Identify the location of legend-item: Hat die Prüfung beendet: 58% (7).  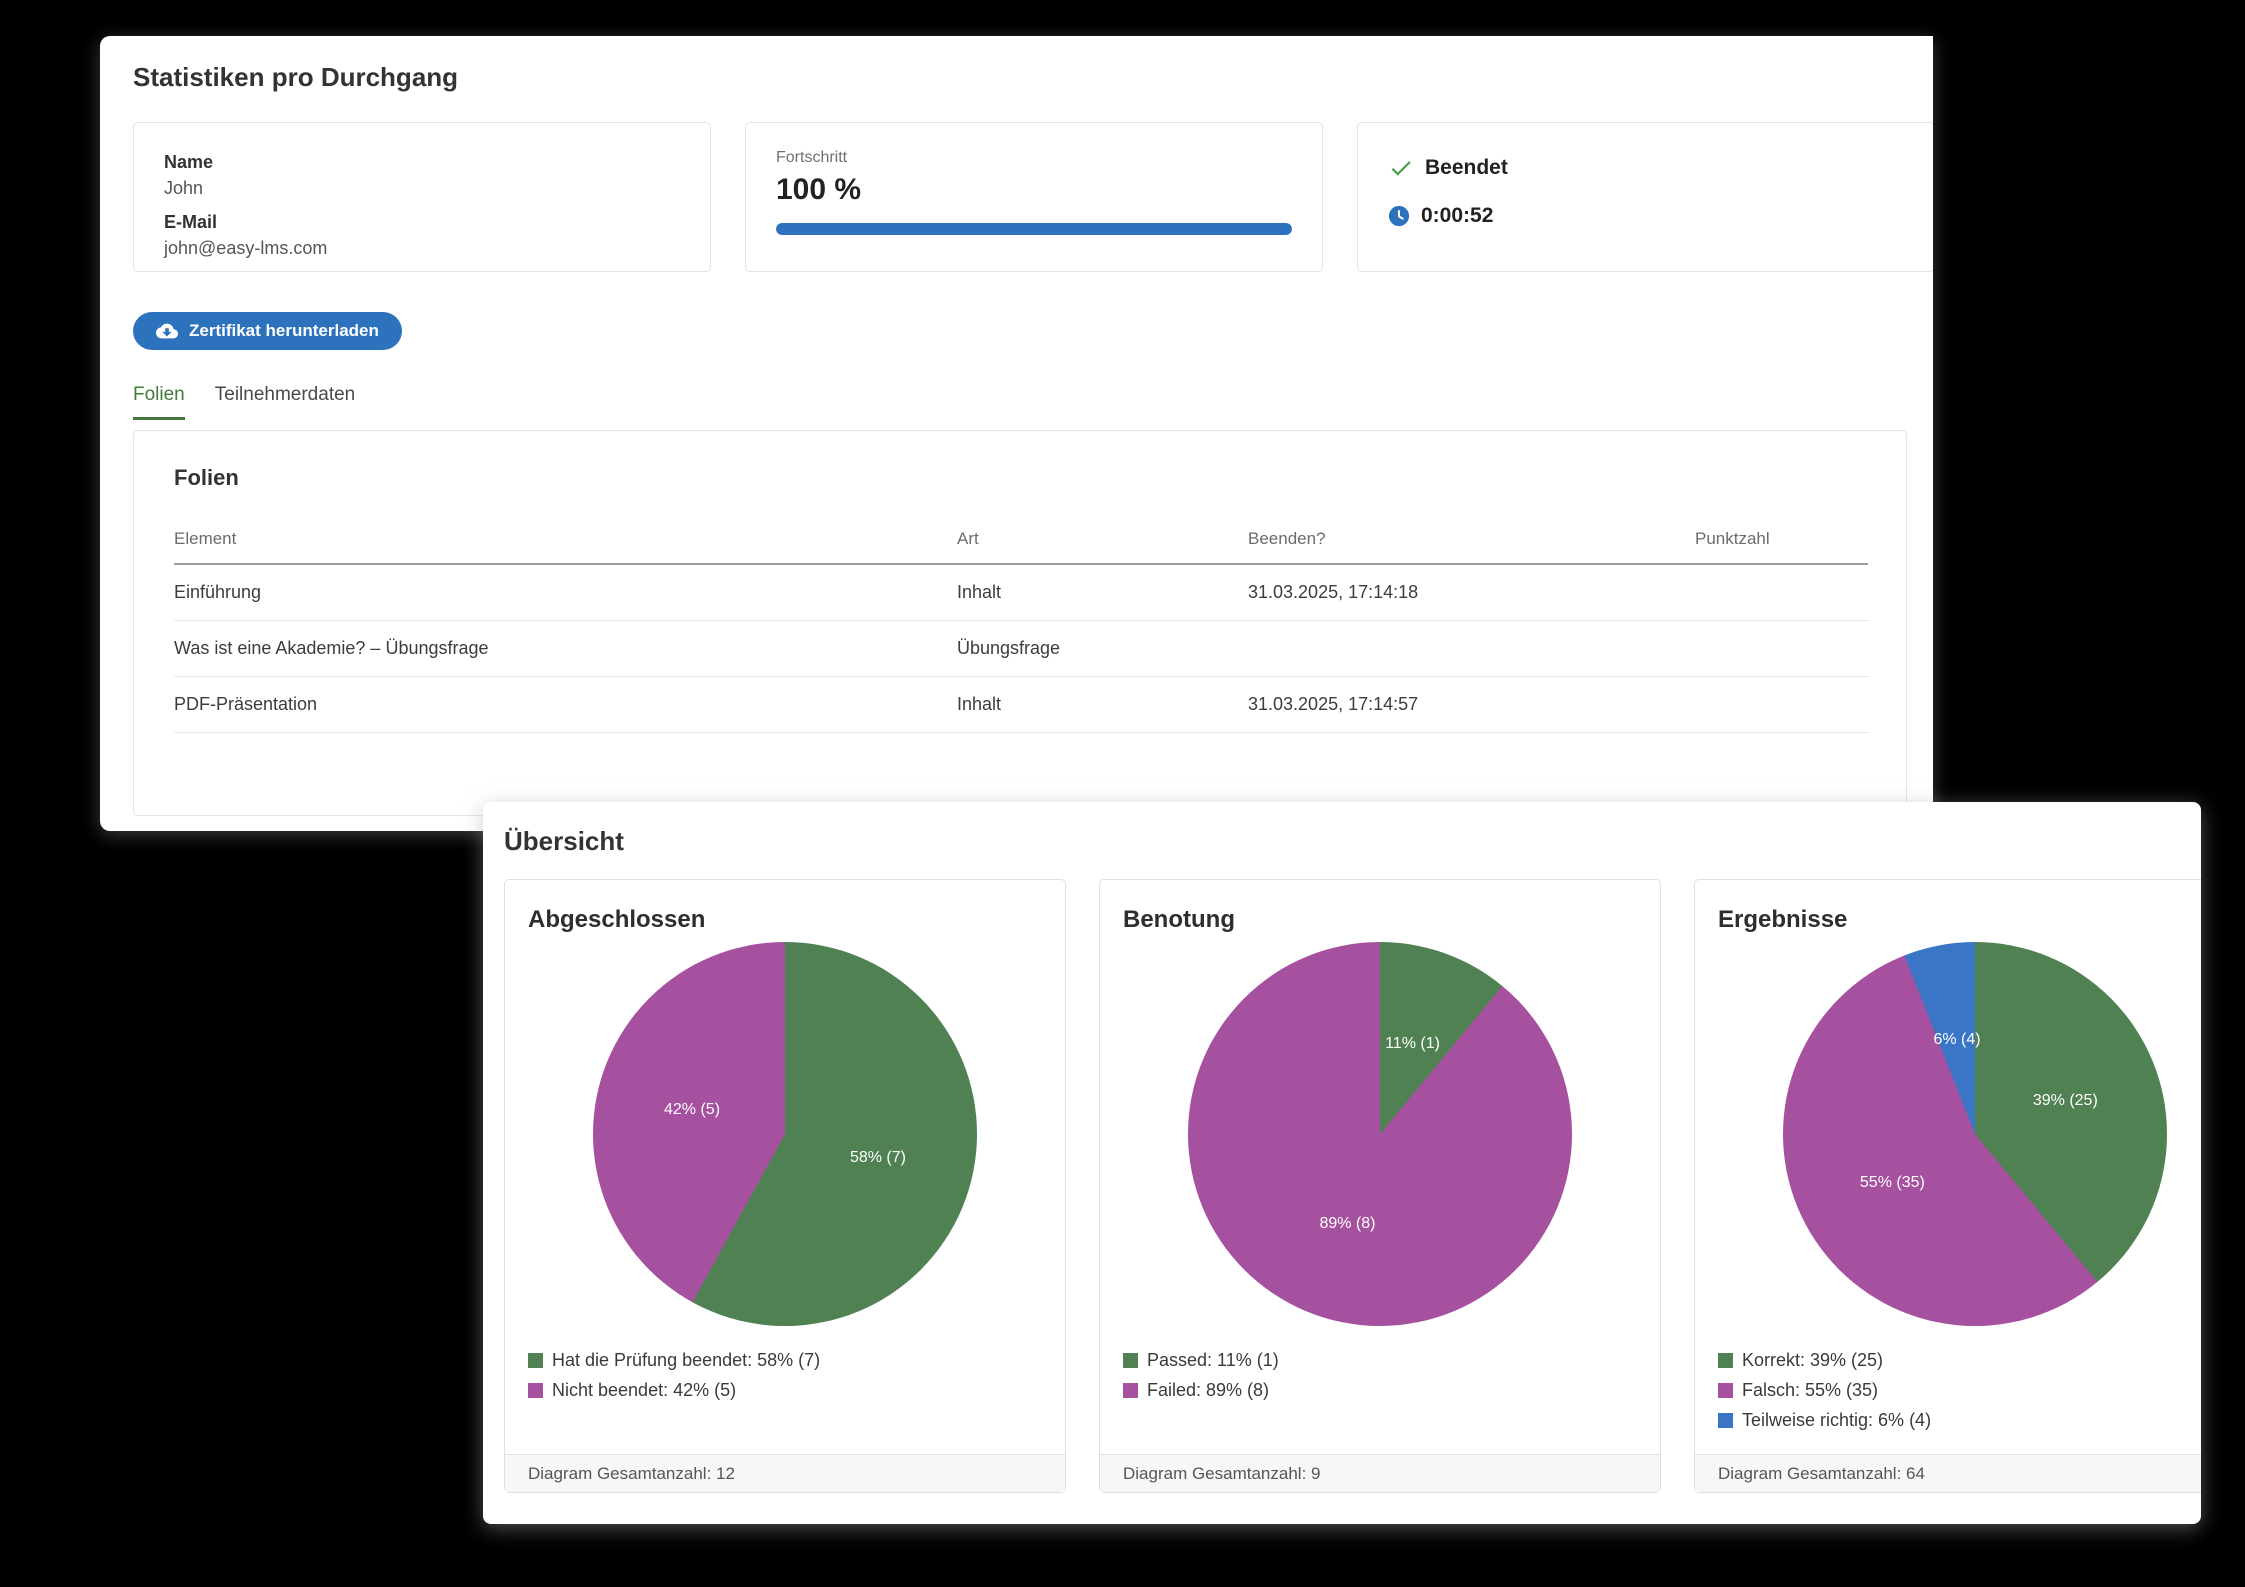
(674, 1360).